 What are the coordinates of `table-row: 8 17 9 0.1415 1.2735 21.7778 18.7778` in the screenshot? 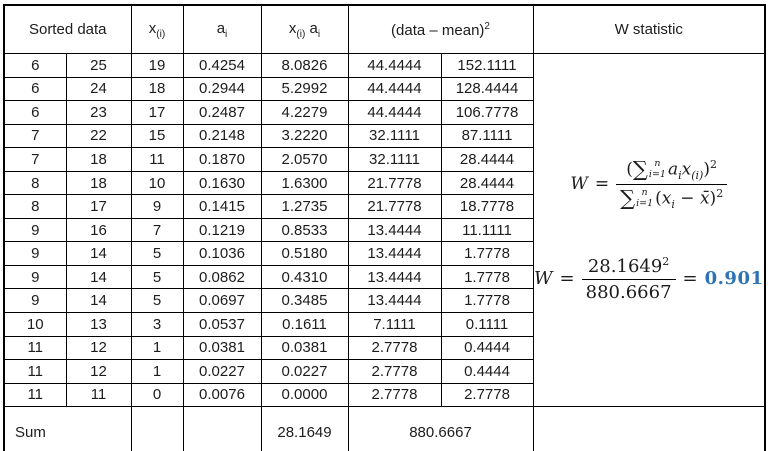 It's located at (384, 206).